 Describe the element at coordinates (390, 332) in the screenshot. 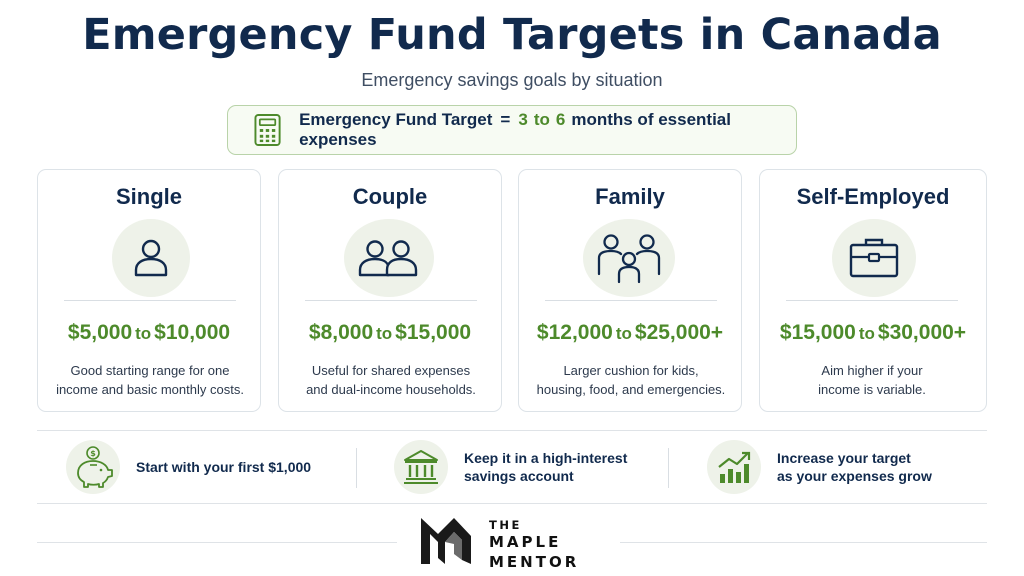

I see `card-amount: $8,000 to $15,000` at that location.